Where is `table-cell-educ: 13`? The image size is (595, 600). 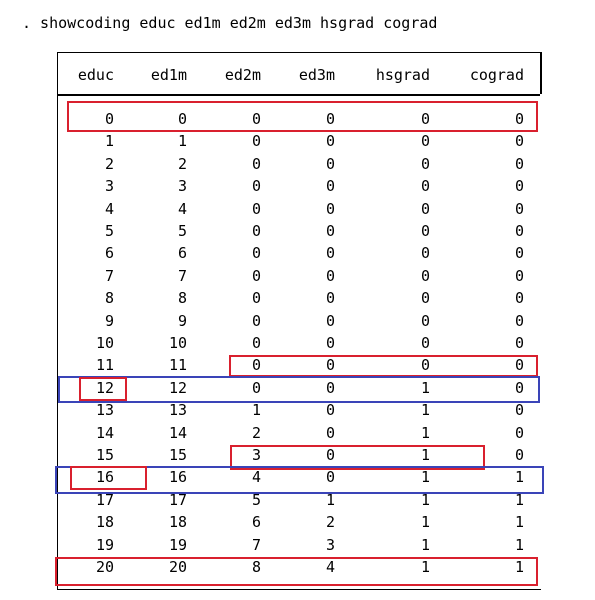 table-cell-educ: 13 is located at coordinates (104, 410).